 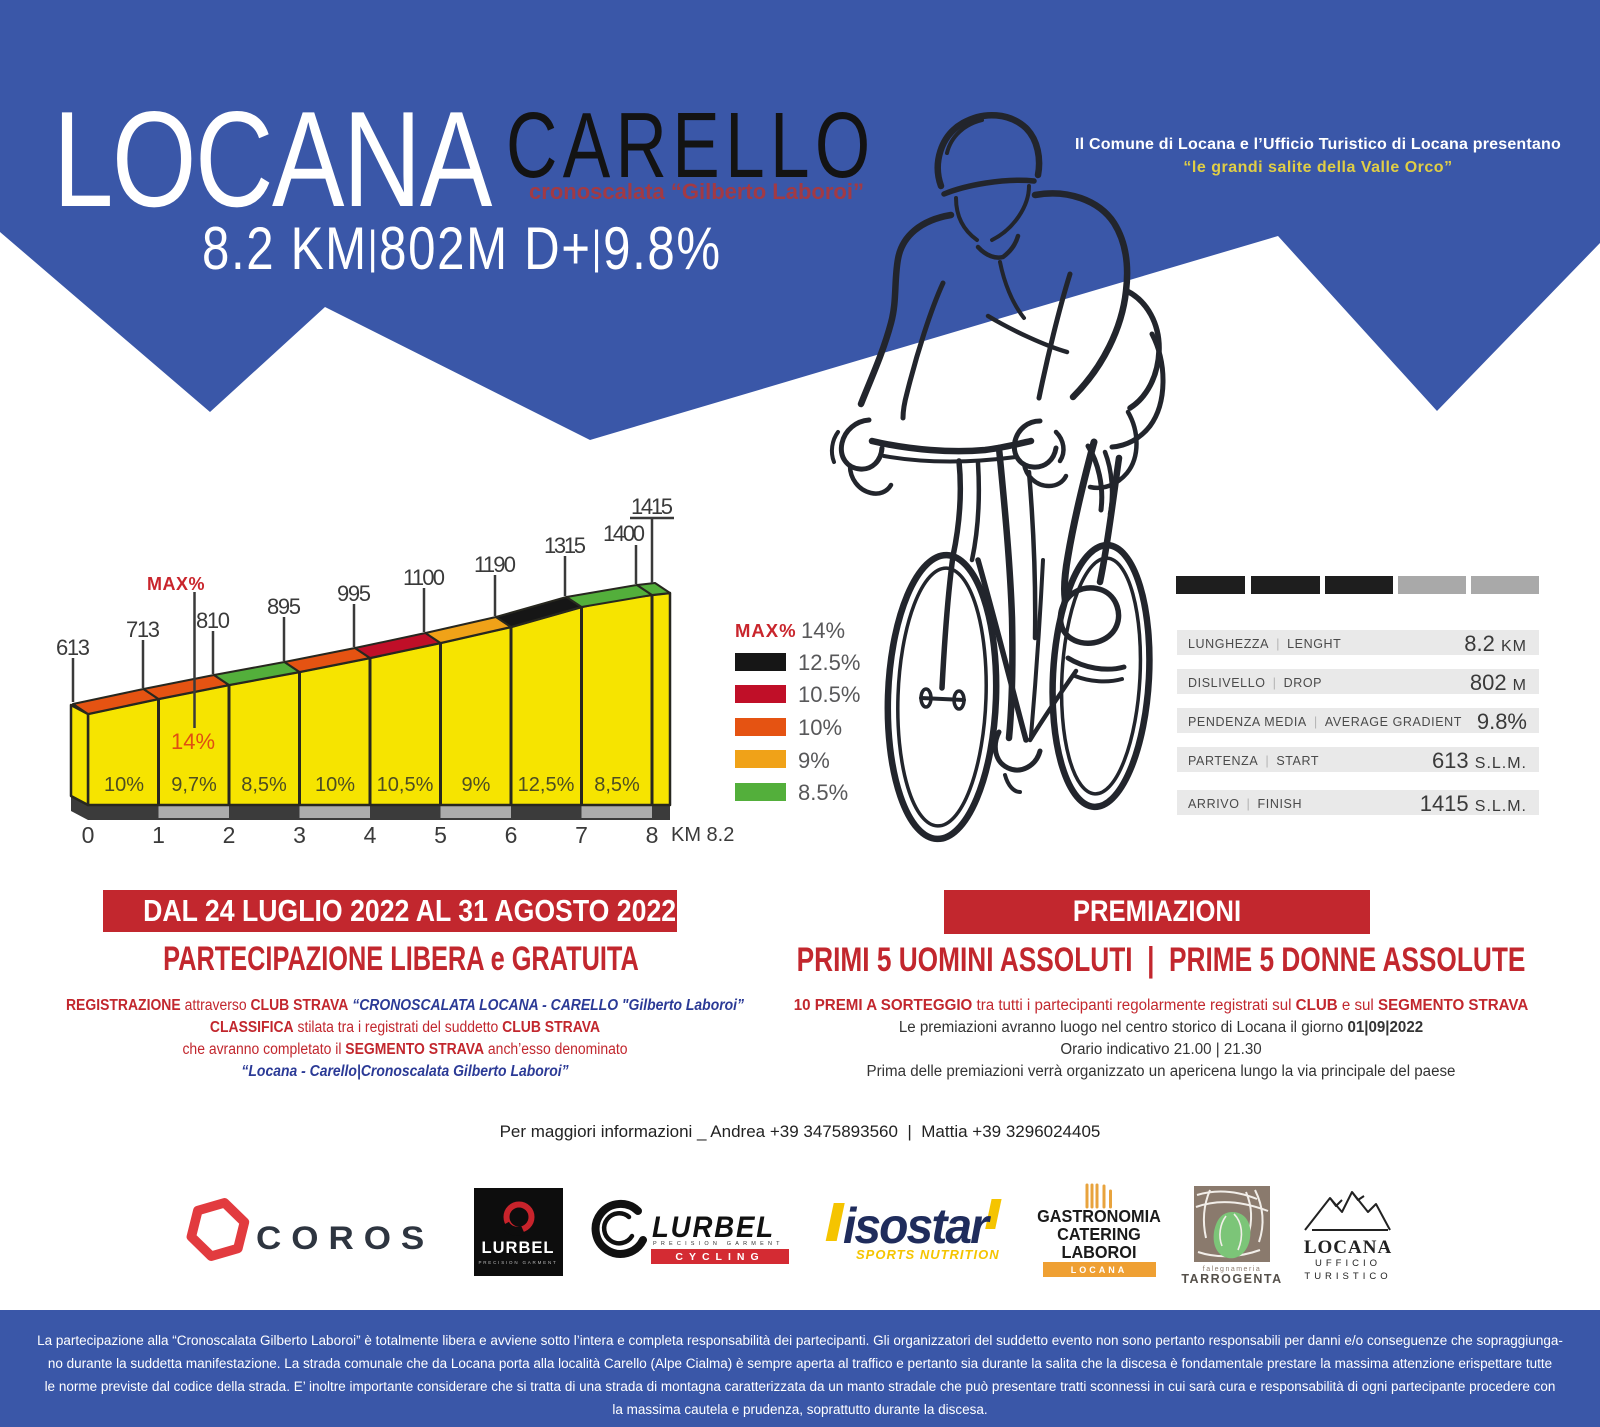 What do you see at coordinates (213, 620) in the screenshot?
I see `svg-text: 810` at bounding box center [213, 620].